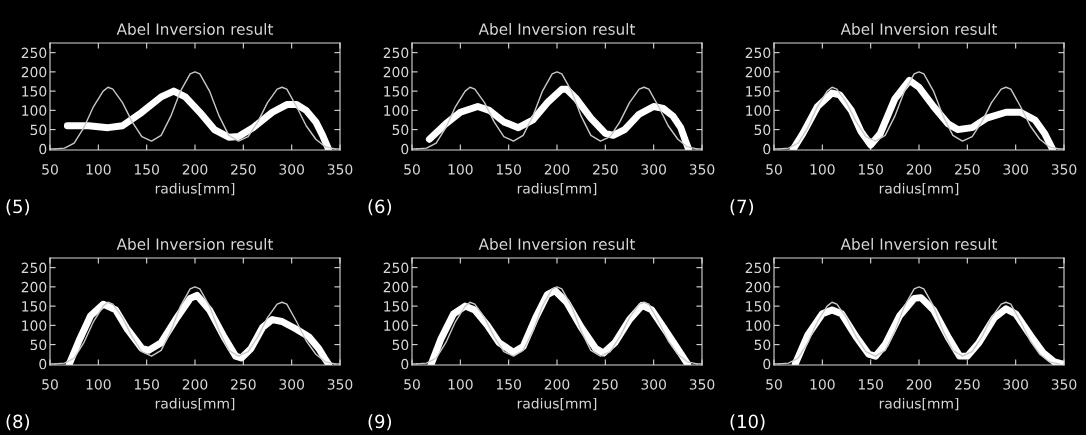  I want to click on text: (9), so click(380, 422).